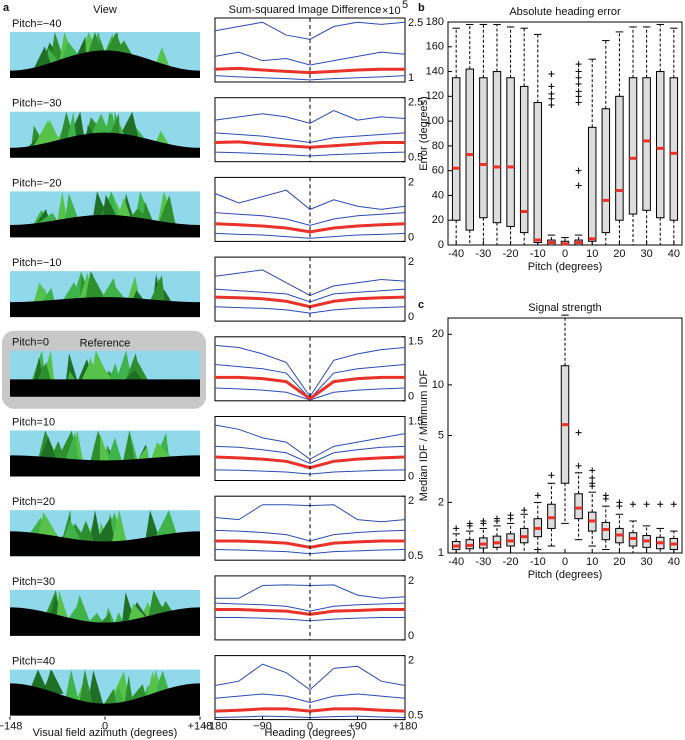 Image resolution: width=685 pixels, height=740 pixels. What do you see at coordinates (435, 121) in the screenshot?
I see `y-tick-label: 100` at bounding box center [435, 121].